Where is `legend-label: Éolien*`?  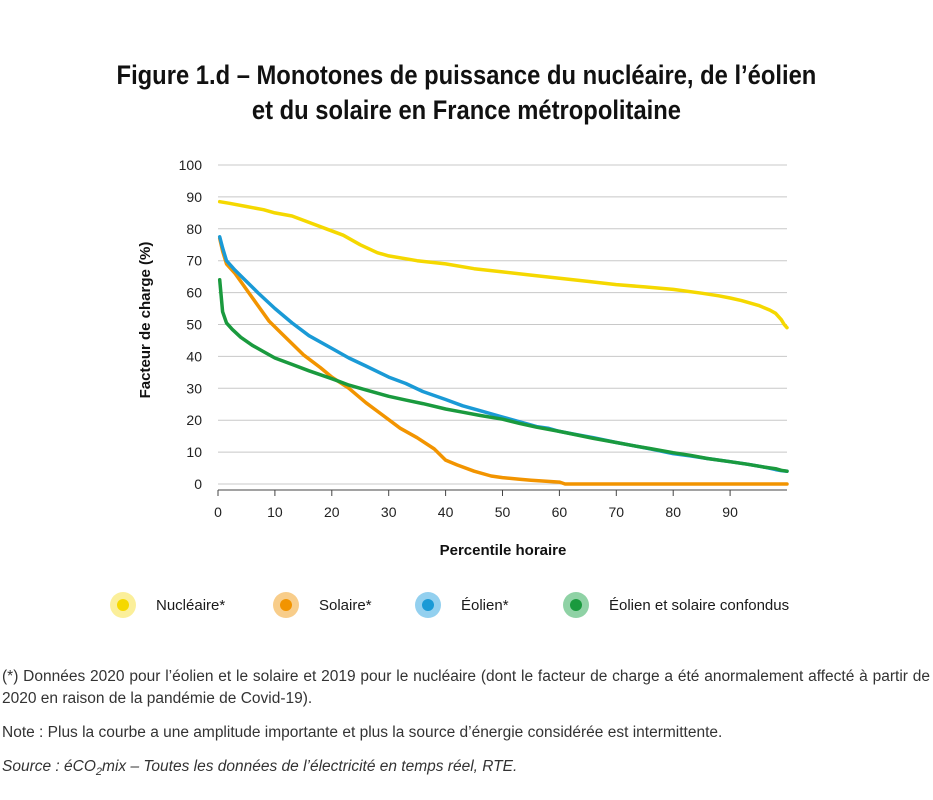 legend-label: Éolien* is located at coordinates (485, 605).